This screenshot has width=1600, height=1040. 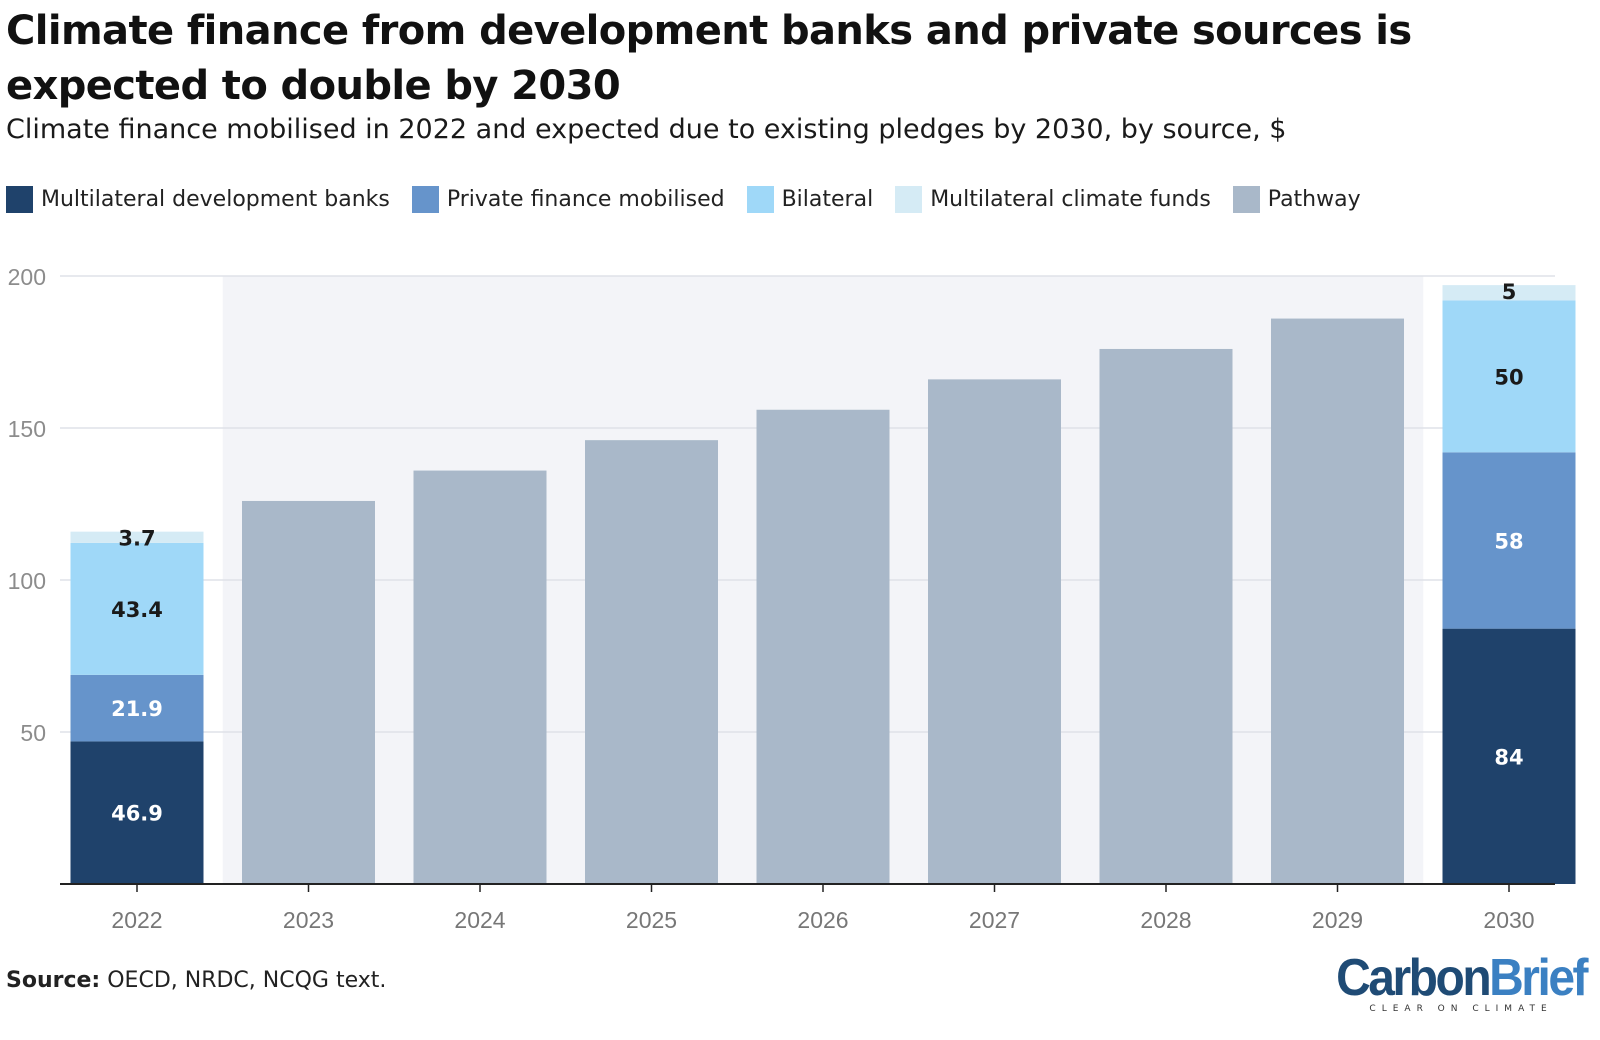 I want to click on source-note: Source: OECD, NRDC, NCQG text., so click(x=196, y=980).